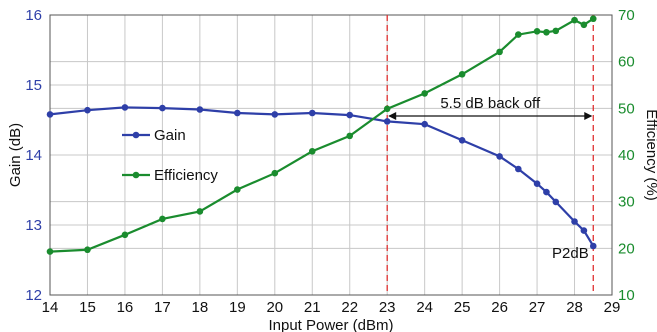 This screenshot has height=332, width=657. Describe the element at coordinates (626, 155) in the screenshot. I see `right-y-tick-label: 40` at that location.